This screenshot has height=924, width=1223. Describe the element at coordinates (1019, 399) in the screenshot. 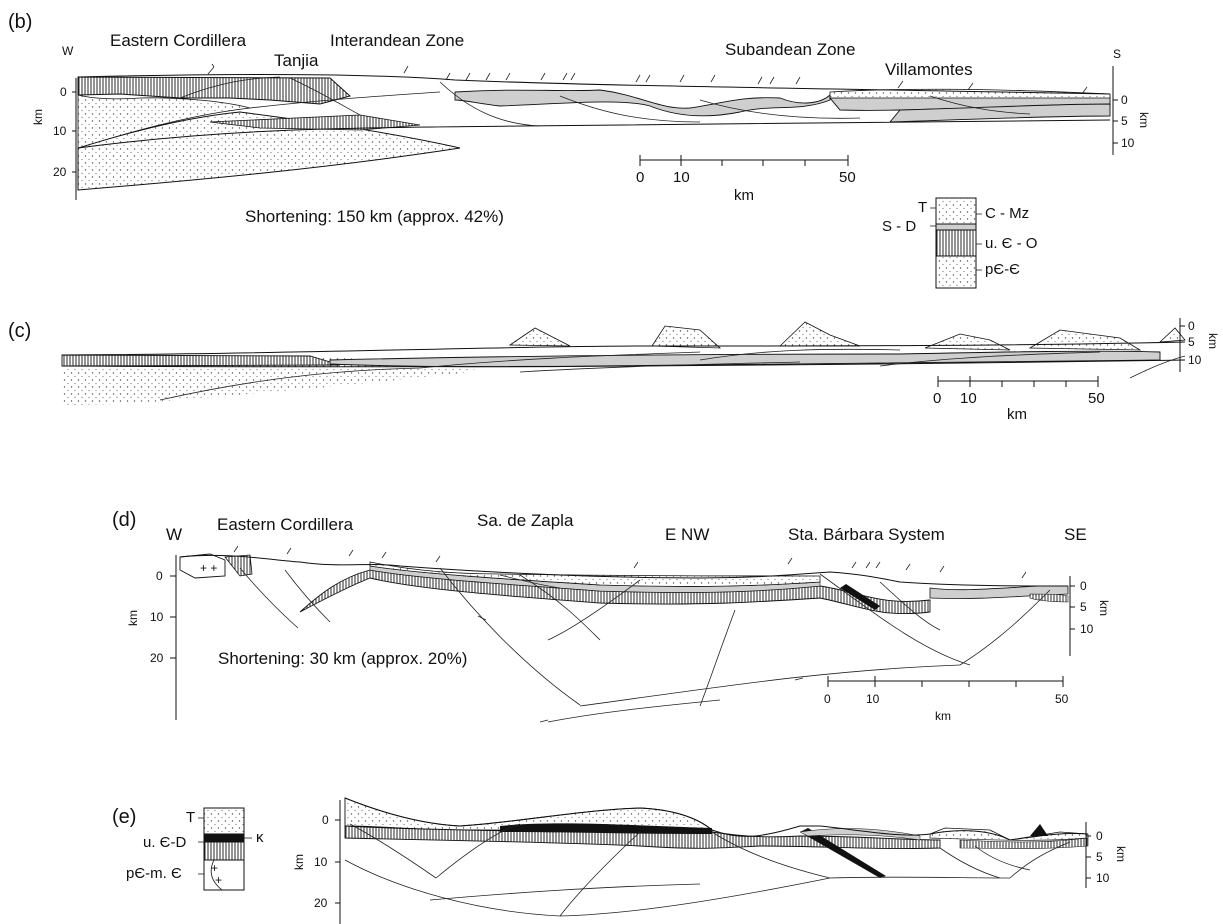

I see `scale-bar-c: 0 10 50 km` at that location.